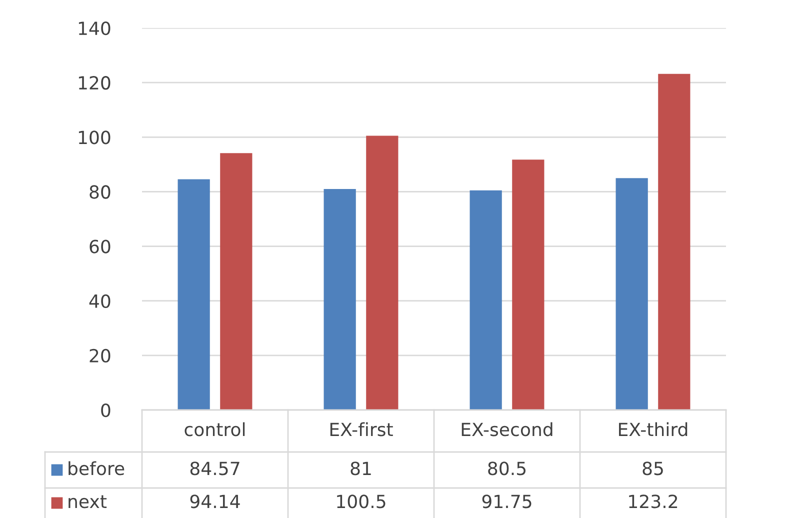  What do you see at coordinates (94, 28) in the screenshot?
I see `y-tick-label: 140` at bounding box center [94, 28].